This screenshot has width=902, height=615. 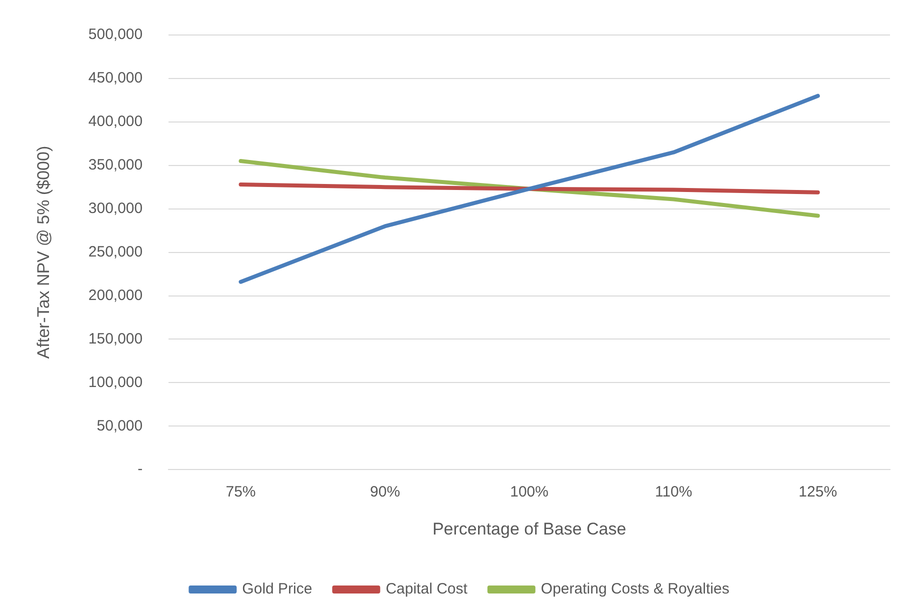 I want to click on y-tick-label: 350,000, so click(x=115, y=165).